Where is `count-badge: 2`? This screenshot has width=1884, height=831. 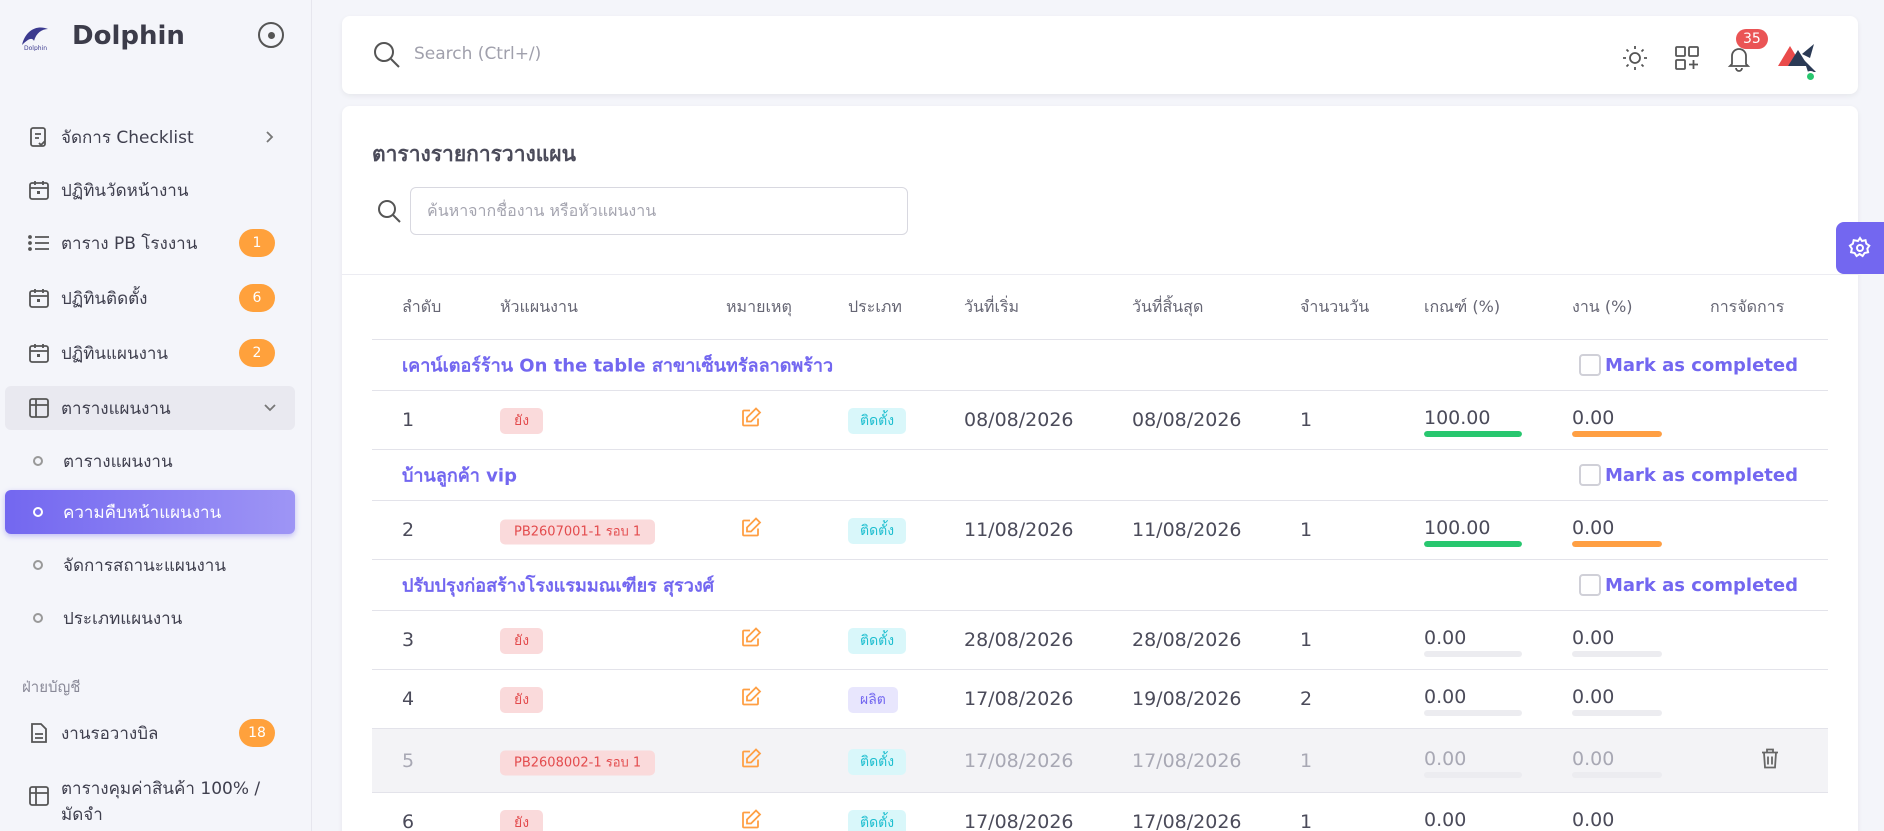 count-badge: 2 is located at coordinates (257, 353).